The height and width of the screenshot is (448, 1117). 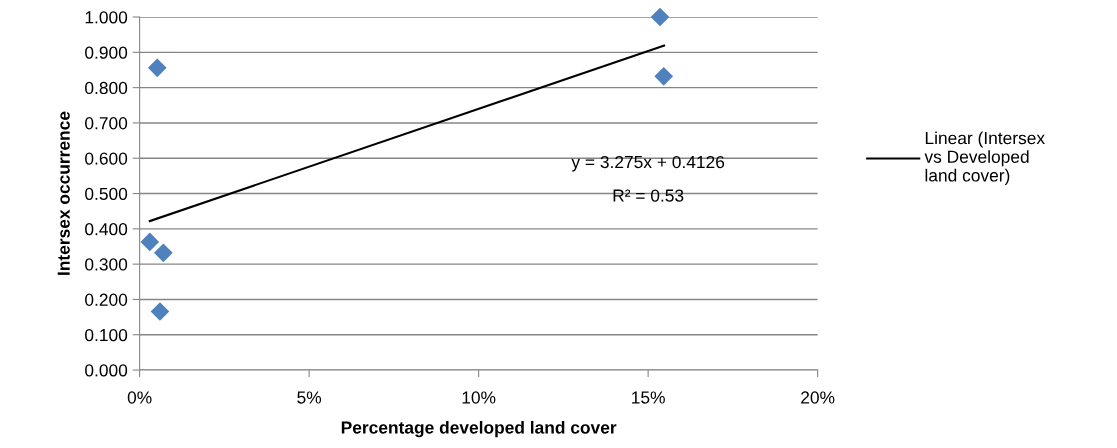 What do you see at coordinates (139, 397) in the screenshot?
I see `x-tick-label: 0%` at bounding box center [139, 397].